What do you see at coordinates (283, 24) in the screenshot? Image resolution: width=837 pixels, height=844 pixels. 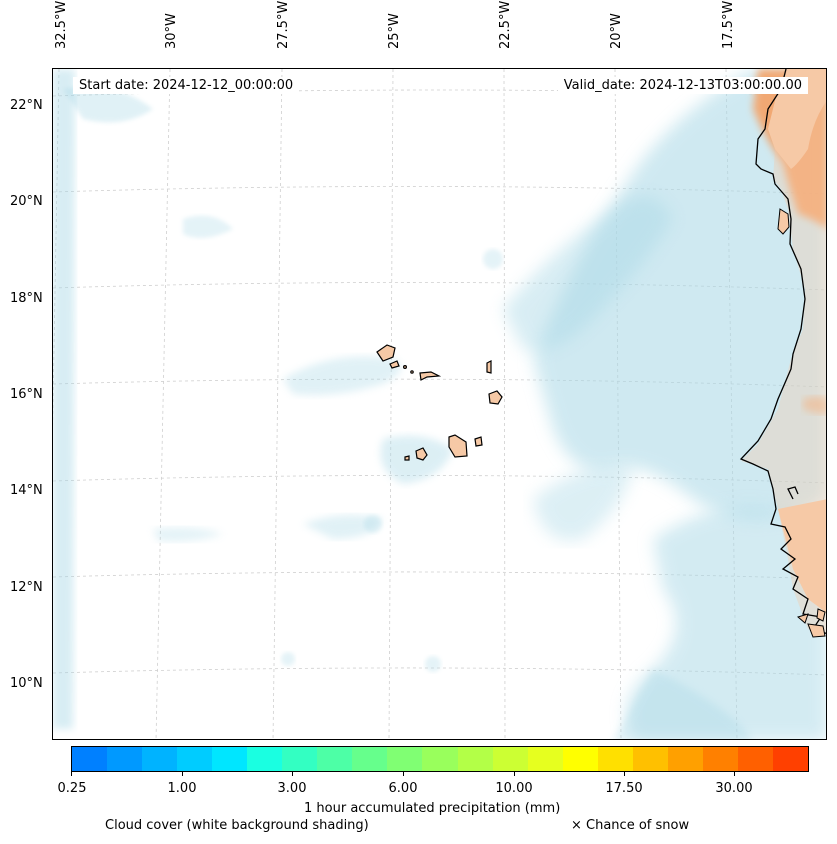 I see `lon-label-text: 27.5°W` at bounding box center [283, 24].